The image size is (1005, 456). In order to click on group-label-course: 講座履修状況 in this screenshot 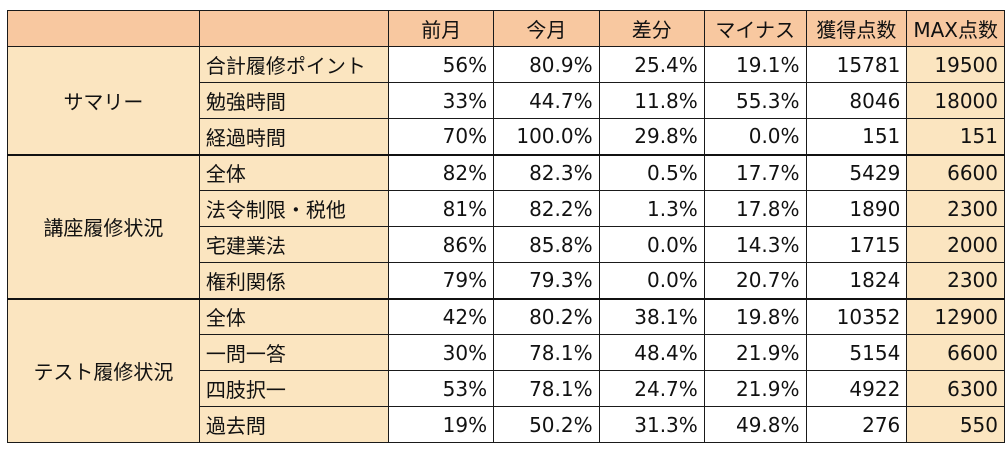, I will do `click(103, 226)`.